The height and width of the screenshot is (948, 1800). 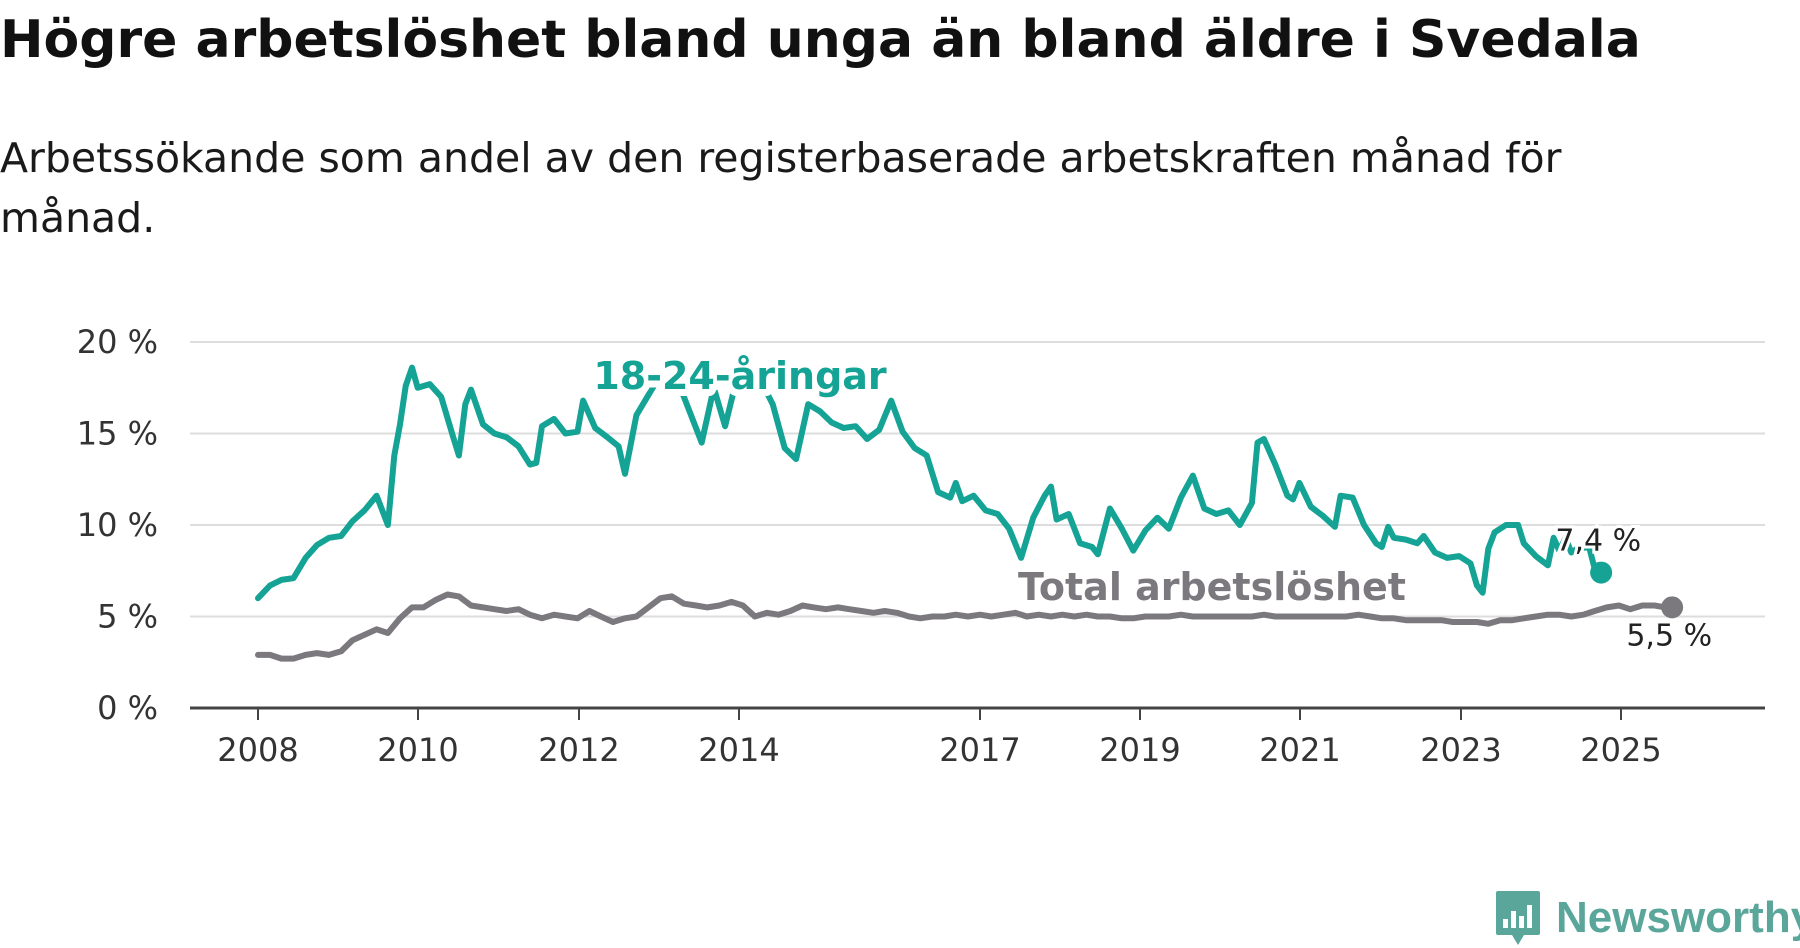 I want to click on y-tick-label-5: 5 %, so click(x=127, y=617).